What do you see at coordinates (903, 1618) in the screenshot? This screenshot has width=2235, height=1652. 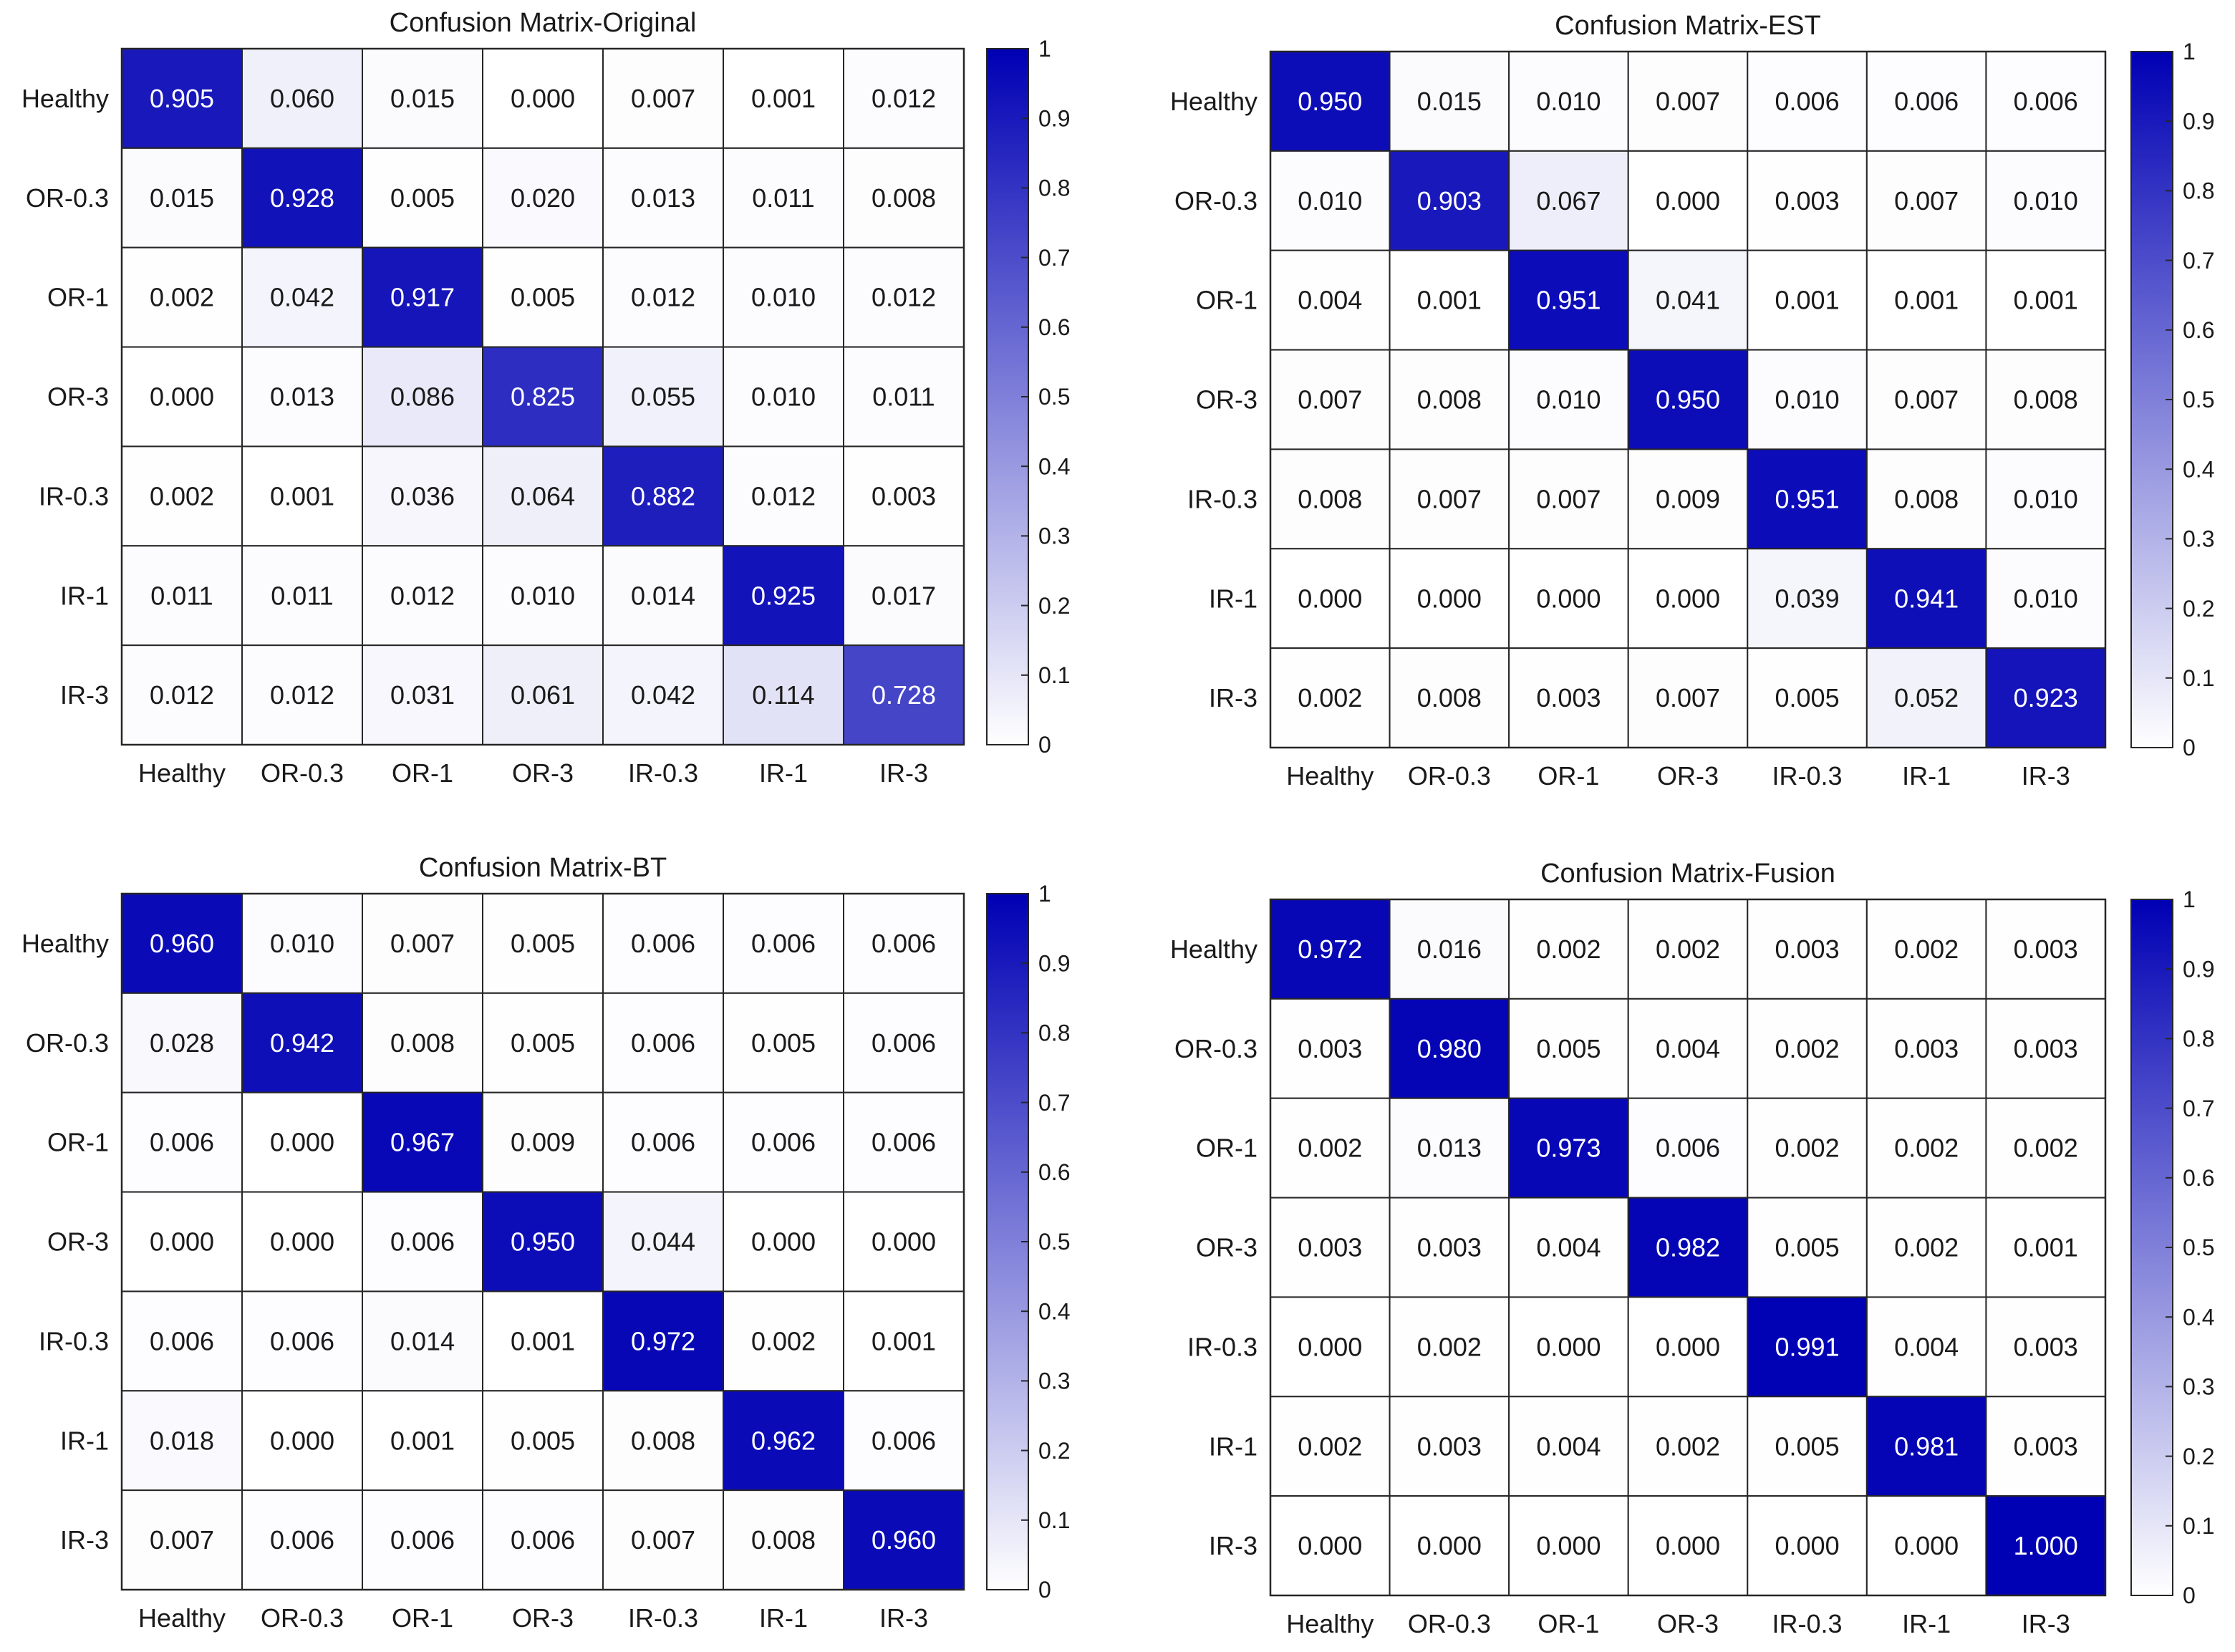 I see `column-tick-label: IR-3` at bounding box center [903, 1618].